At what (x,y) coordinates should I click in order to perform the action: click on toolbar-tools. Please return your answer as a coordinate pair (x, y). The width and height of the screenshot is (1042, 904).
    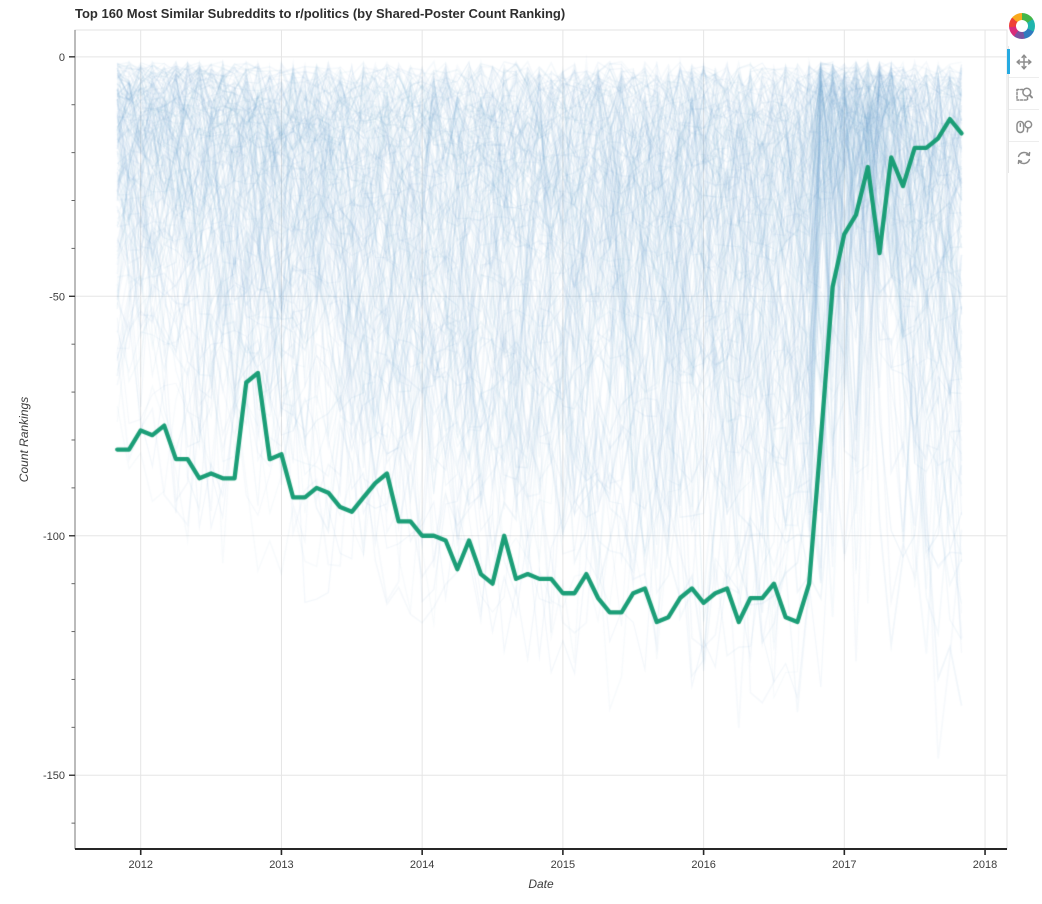
    Looking at the image, I should click on (1022, 109).